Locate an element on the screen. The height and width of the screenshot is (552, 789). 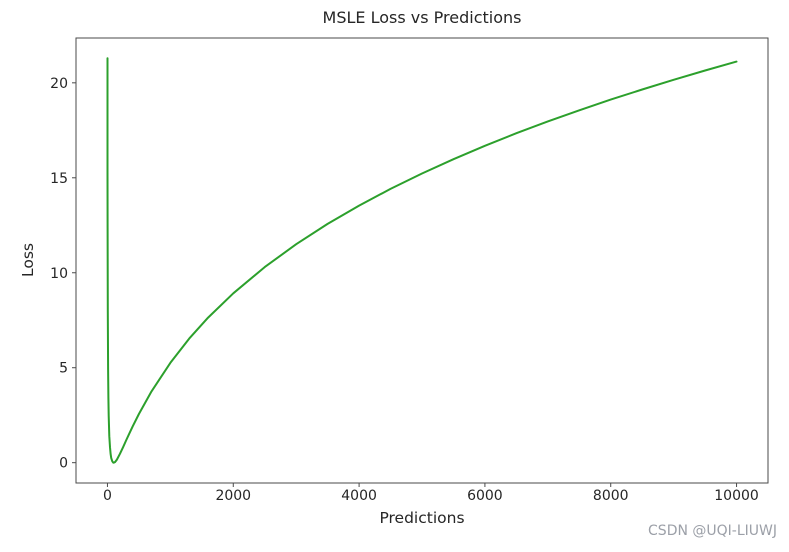
y-tick-label: 5 is located at coordinates (63, 369).